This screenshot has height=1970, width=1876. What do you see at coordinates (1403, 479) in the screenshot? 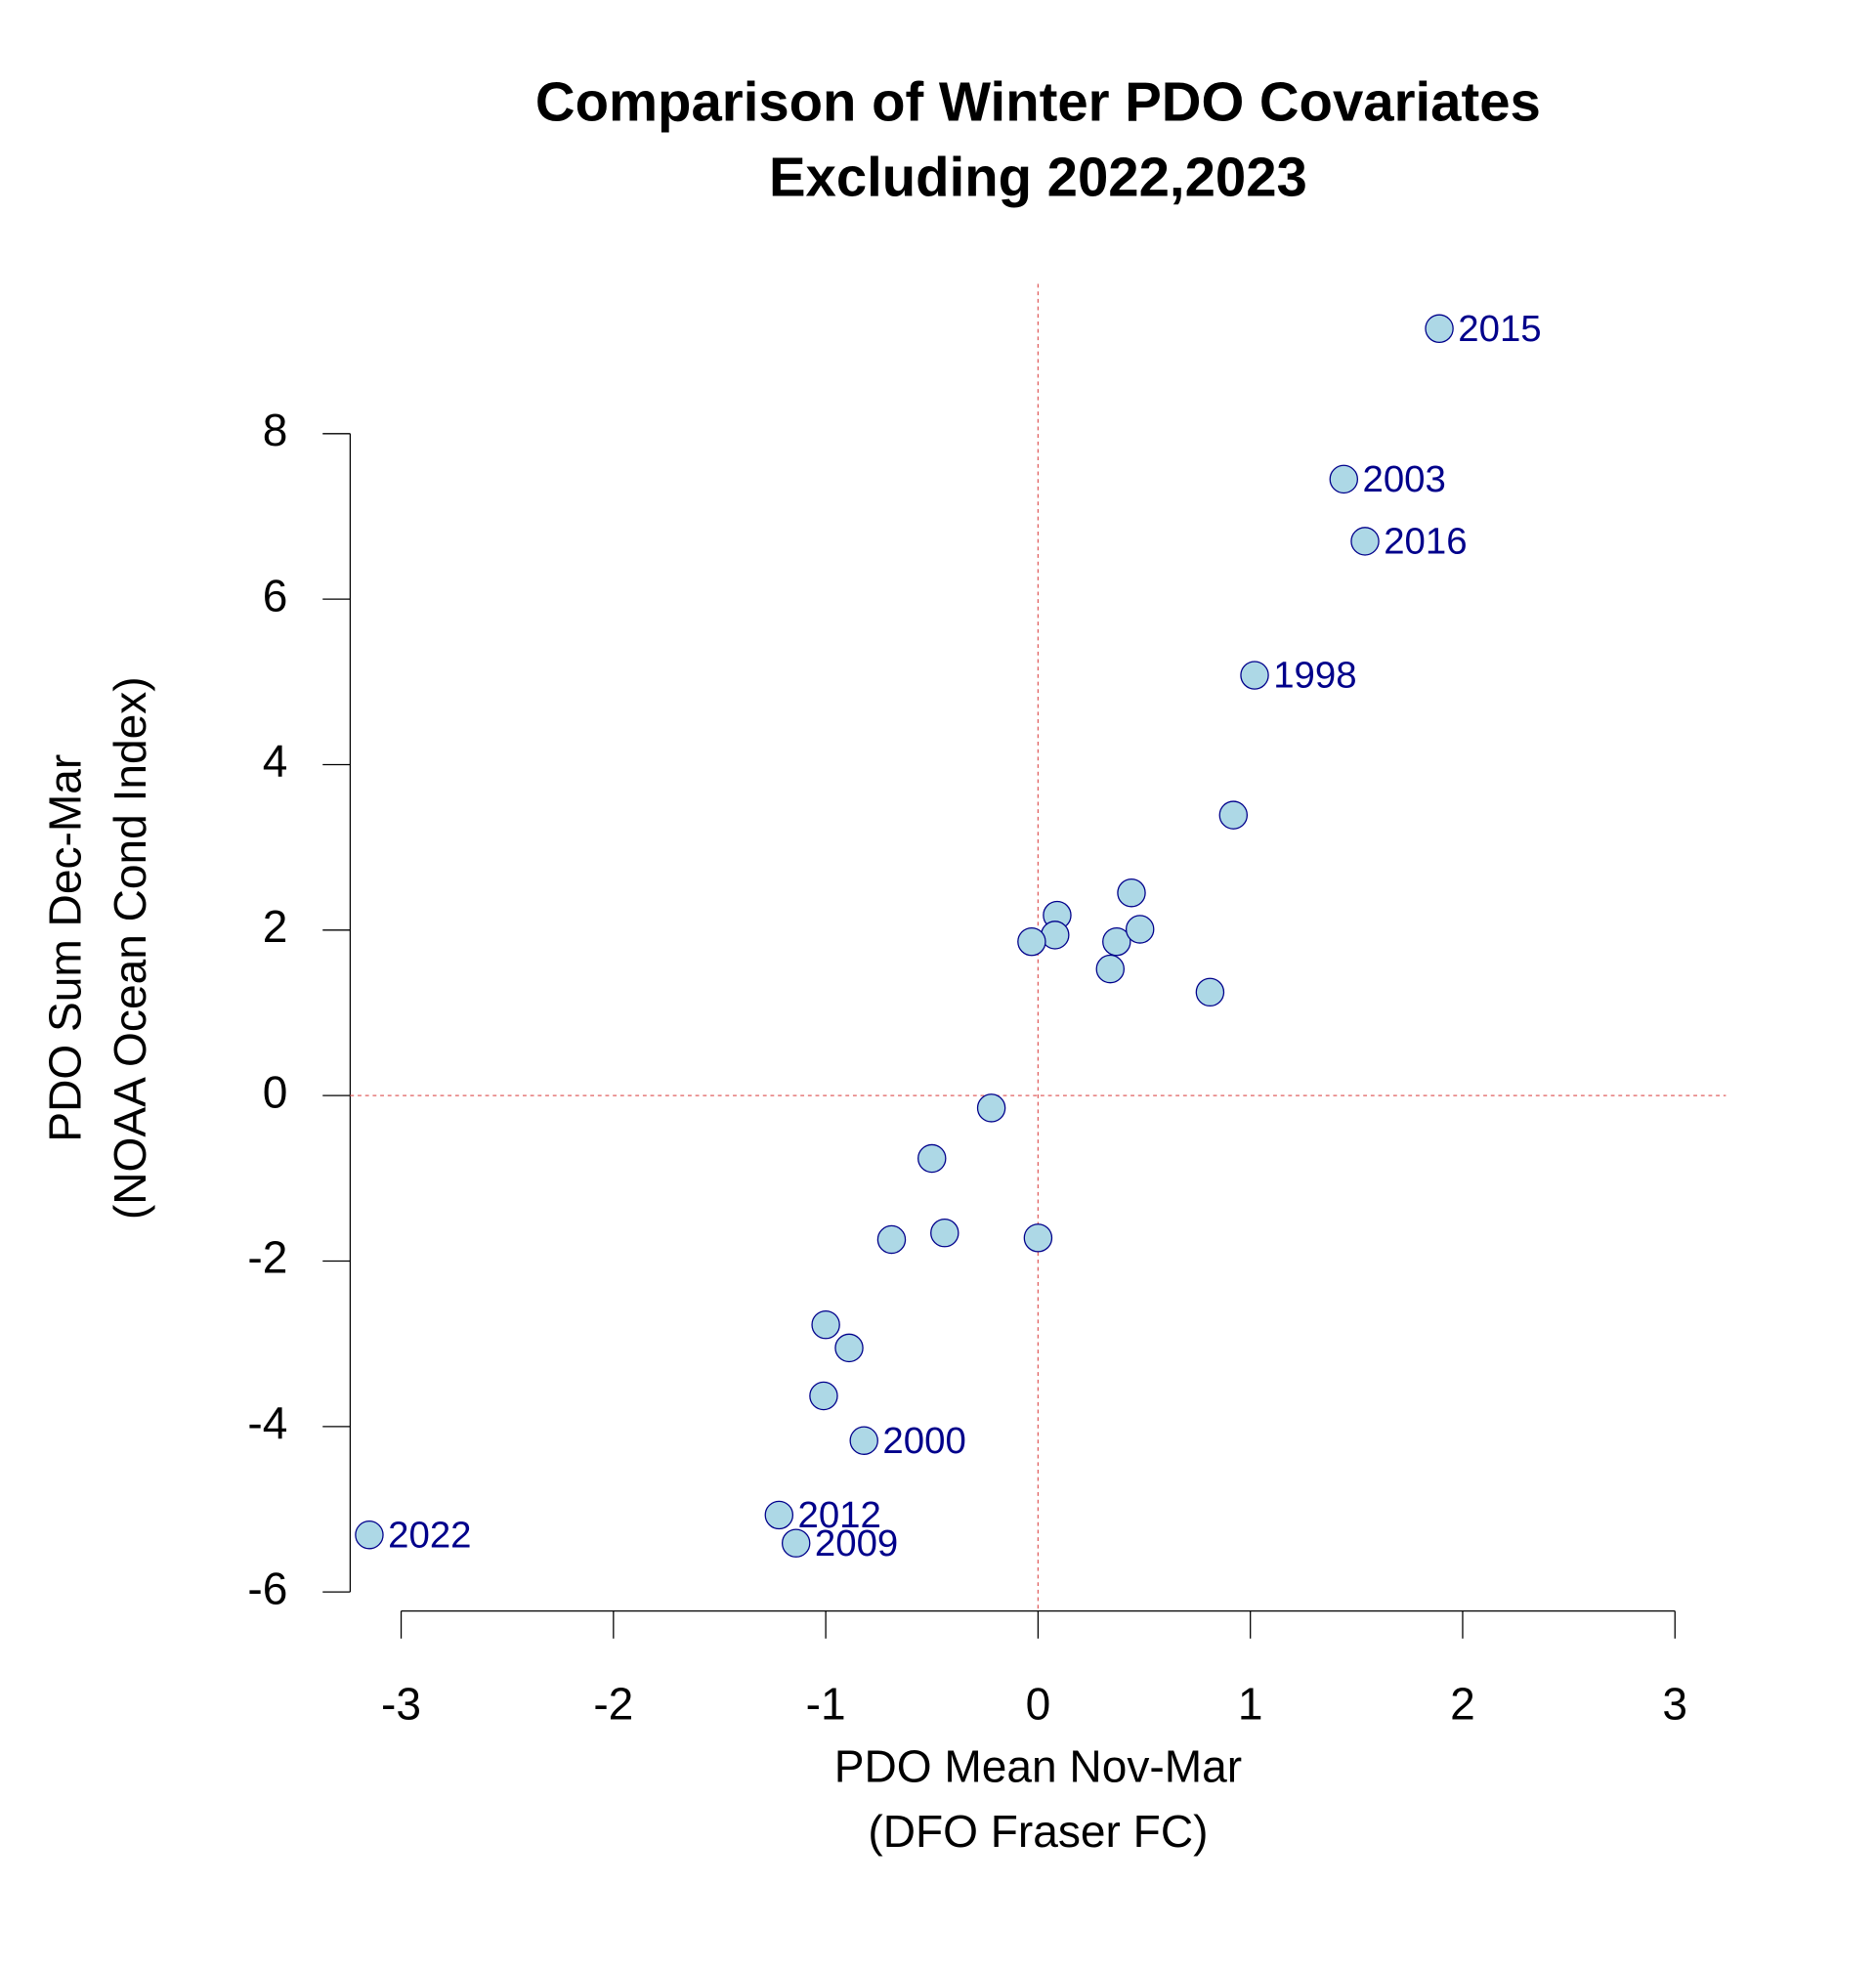
I see `point-label: 2003` at bounding box center [1403, 479].